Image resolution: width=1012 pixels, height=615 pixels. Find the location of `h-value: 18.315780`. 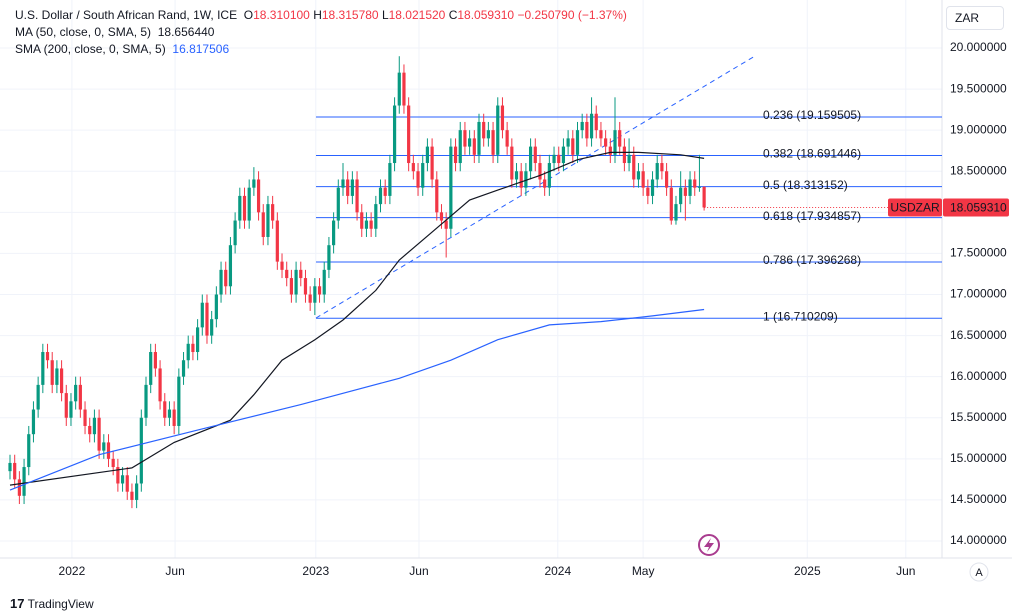

h-value: 18.315780 is located at coordinates (350, 15).